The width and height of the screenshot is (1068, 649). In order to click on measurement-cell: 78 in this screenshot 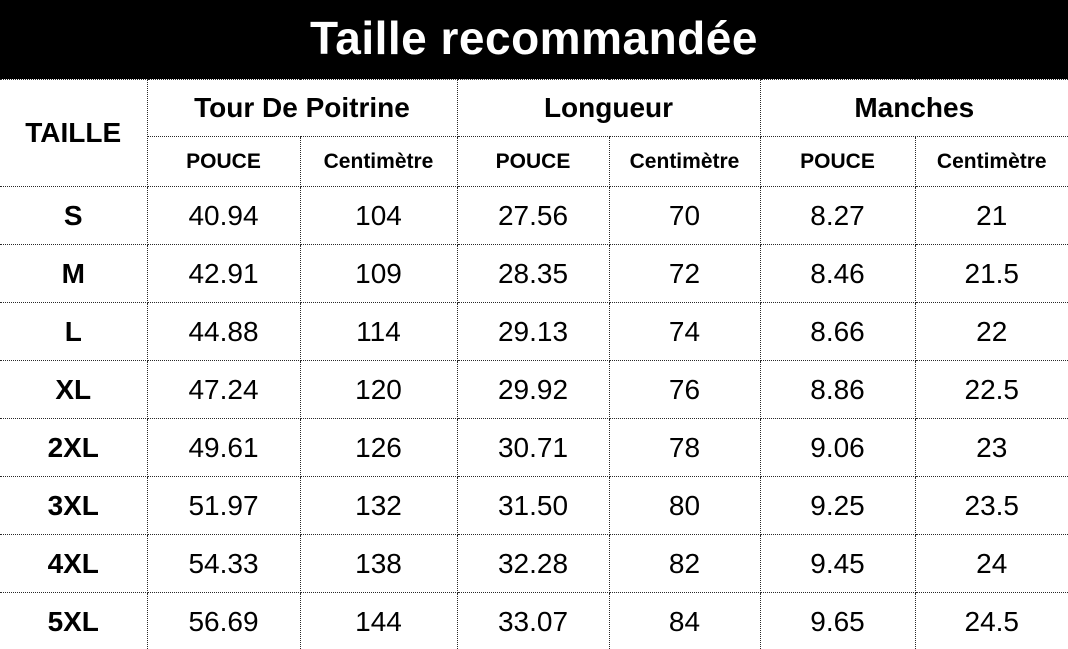, I will do `click(684, 447)`.